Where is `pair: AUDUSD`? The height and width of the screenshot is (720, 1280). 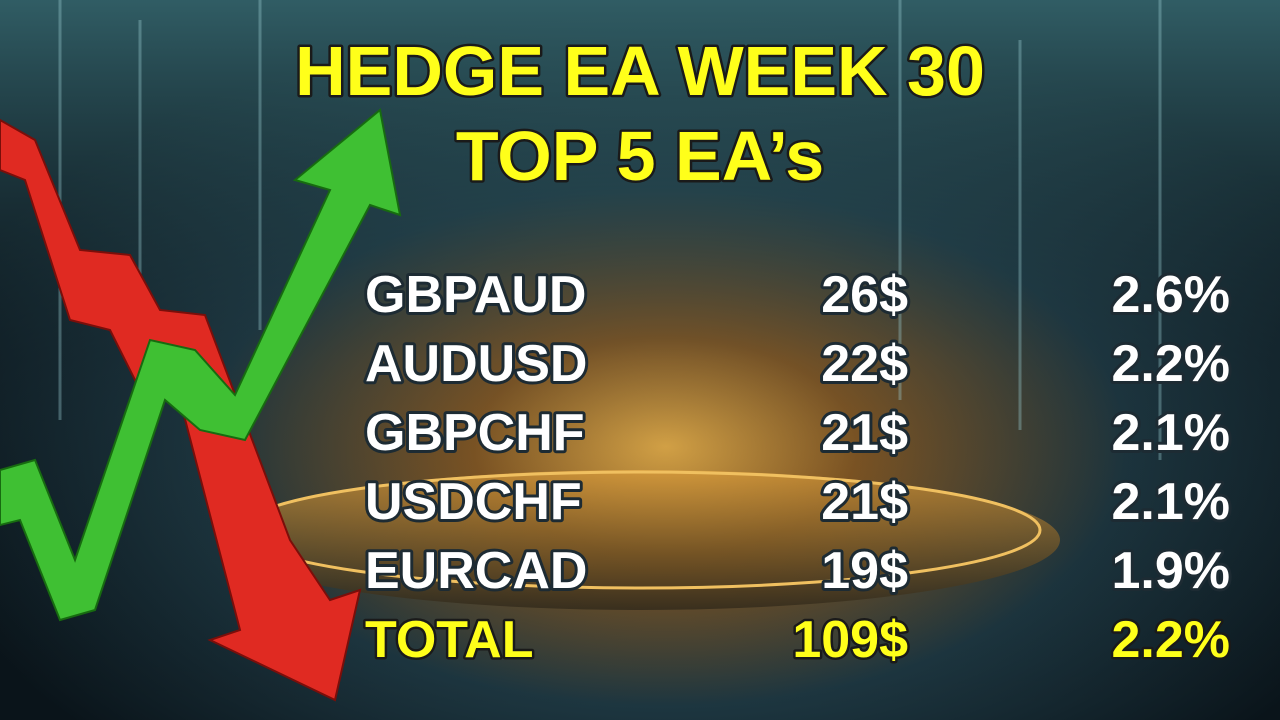 pair: AUDUSD is located at coordinates (476, 364).